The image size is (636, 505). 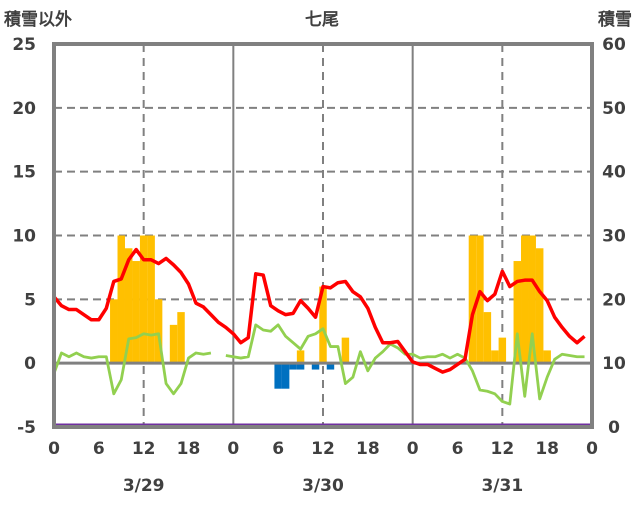 I want to click on day-label: 3/29, so click(x=144, y=486).